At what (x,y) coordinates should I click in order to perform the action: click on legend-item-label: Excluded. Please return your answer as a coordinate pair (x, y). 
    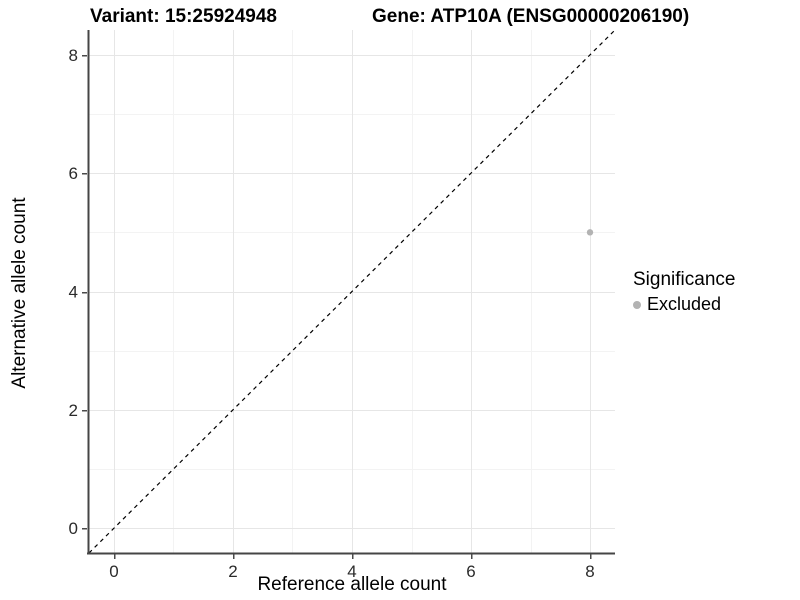
    Looking at the image, I should click on (684, 304).